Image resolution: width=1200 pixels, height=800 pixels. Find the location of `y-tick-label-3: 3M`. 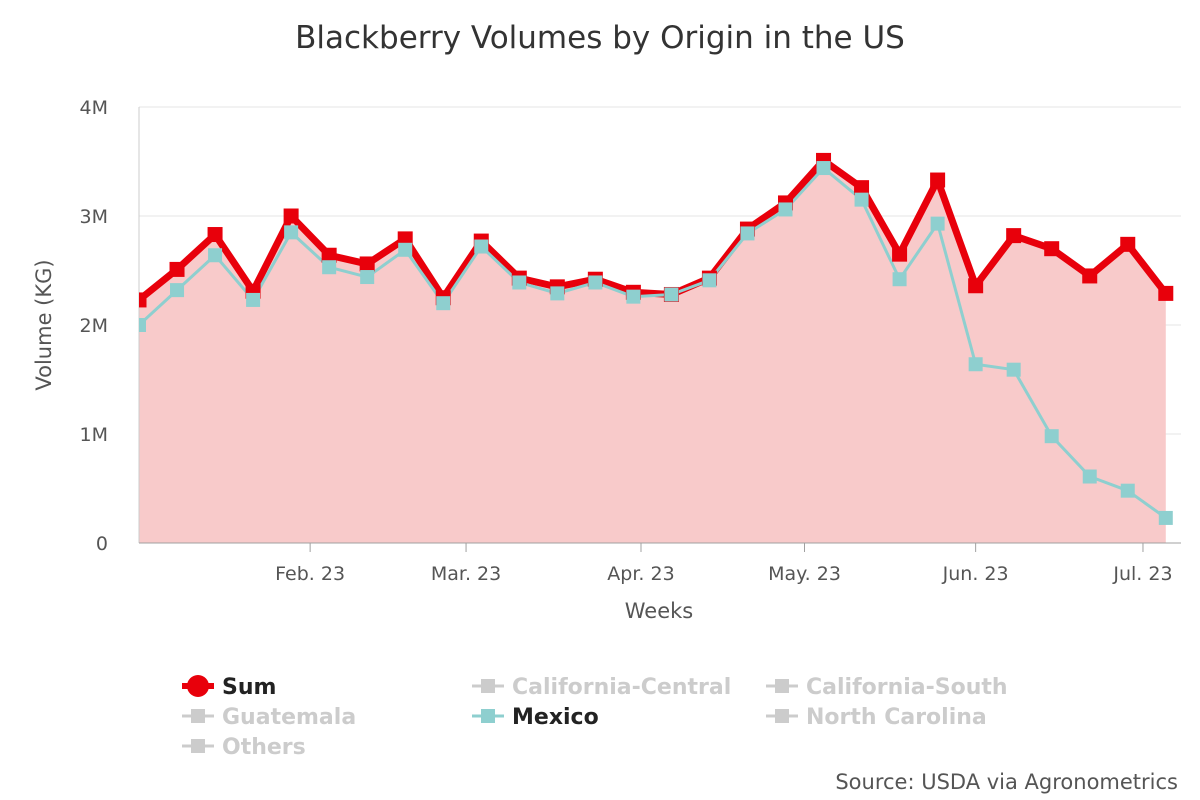

y-tick-label-3: 3M is located at coordinates (94, 217).